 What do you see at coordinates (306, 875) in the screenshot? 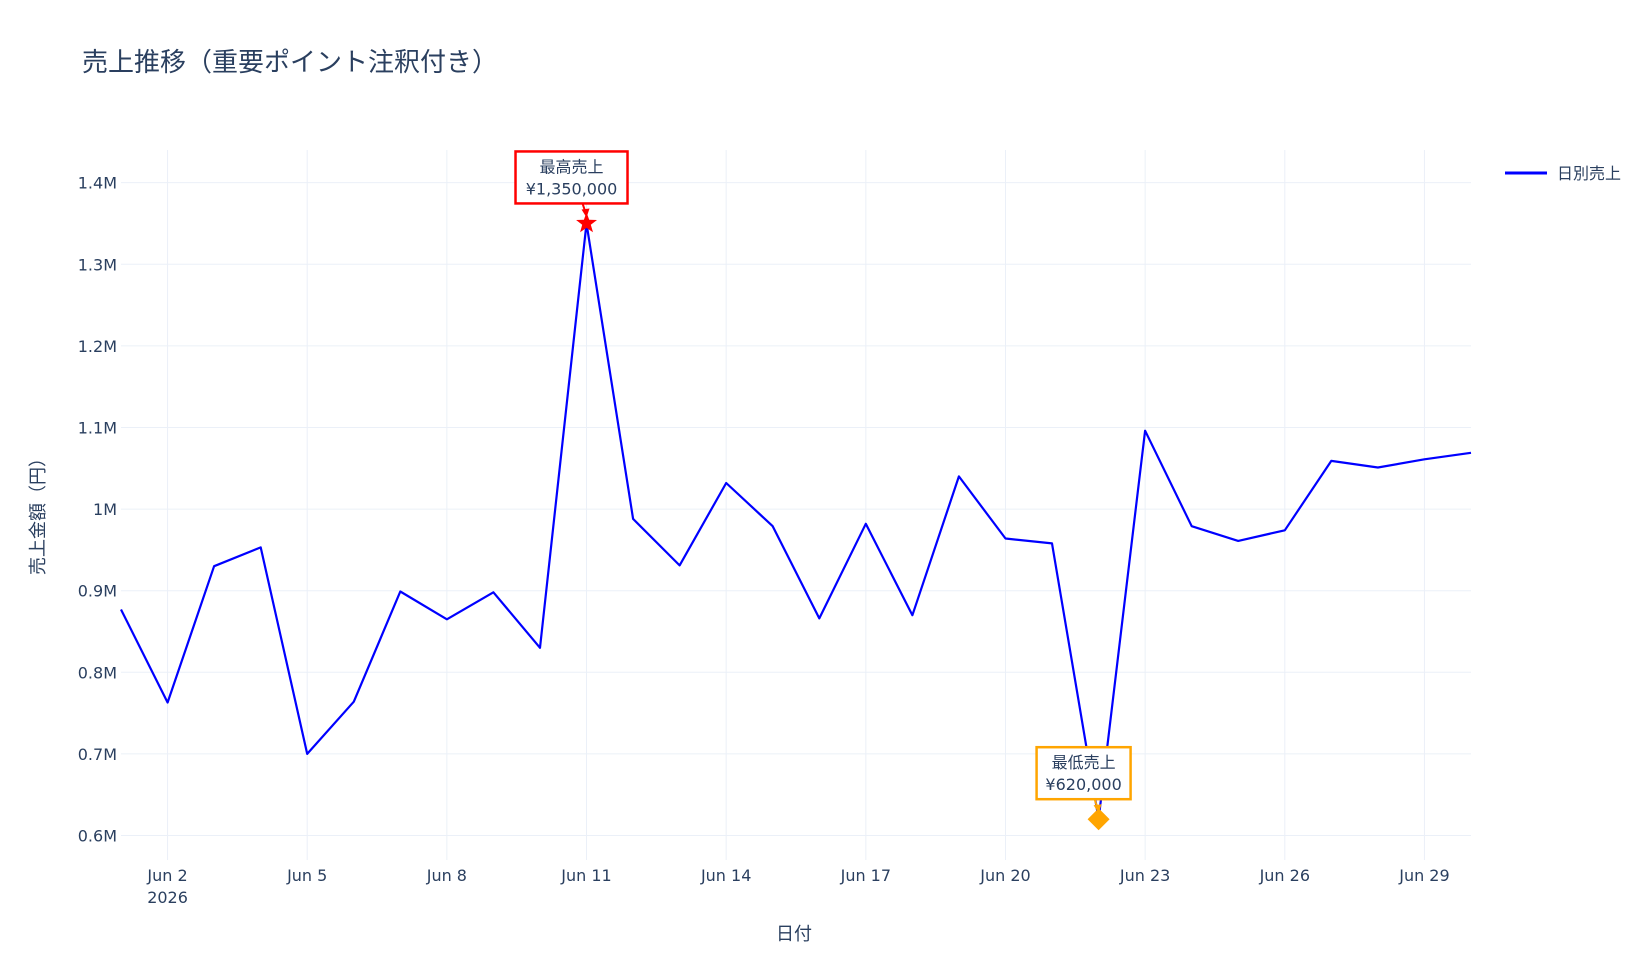
I see `x-tick-label: Jun 5` at bounding box center [306, 875].